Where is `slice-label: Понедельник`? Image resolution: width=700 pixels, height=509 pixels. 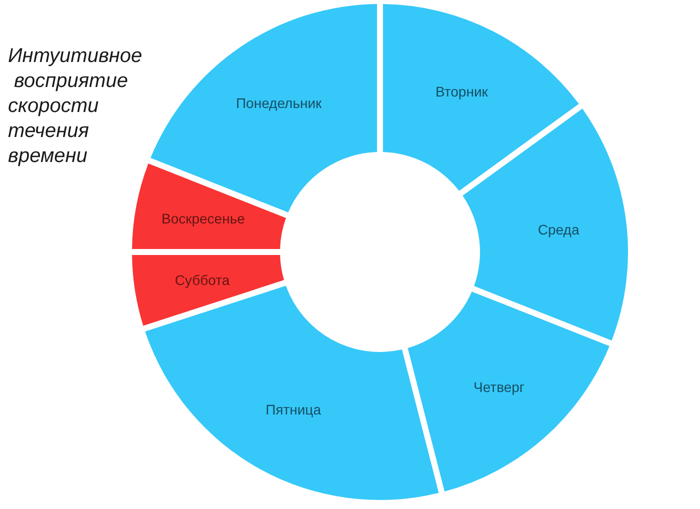 slice-label: Понедельник is located at coordinates (279, 103).